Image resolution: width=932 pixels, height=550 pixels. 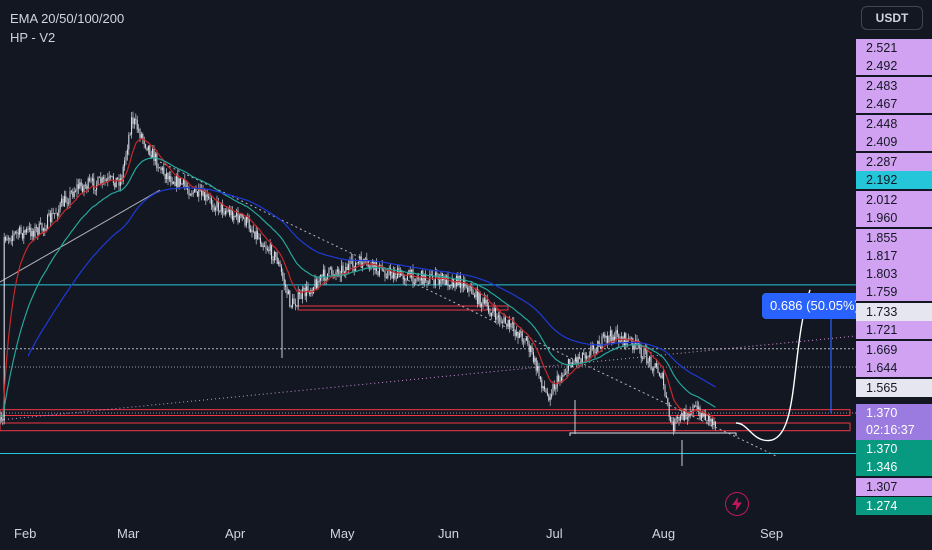 I want to click on time-tick-jun: Jun, so click(x=448, y=533).